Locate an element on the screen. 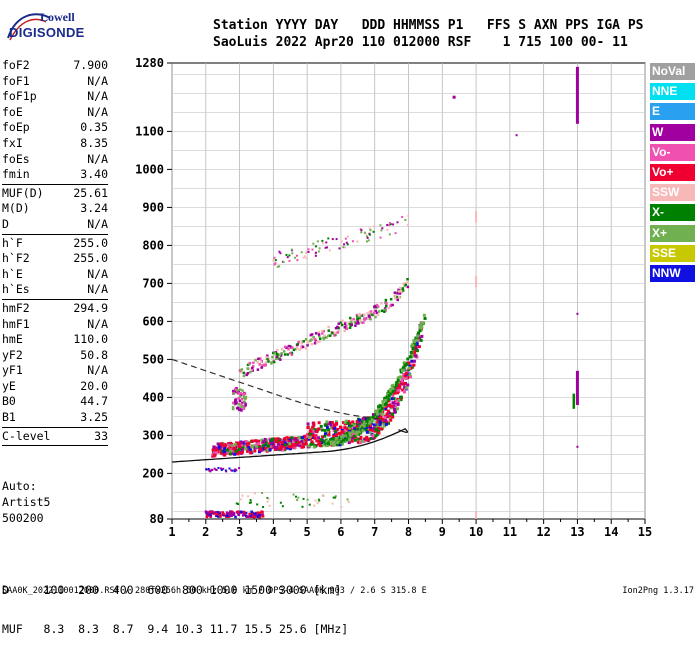 Image resolution: width=700 pixels, height=649 pixels. legend-item-vo: Vo+ is located at coordinates (672, 172).